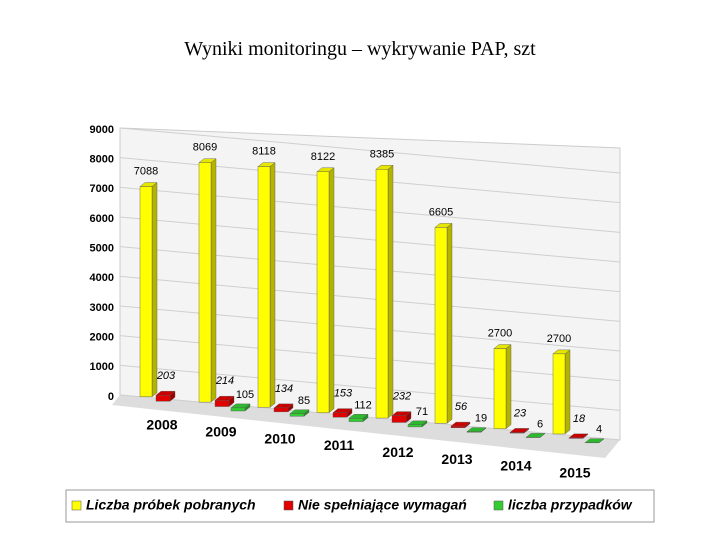  What do you see at coordinates (102, 308) in the screenshot?
I see `y-tick-label: 3000` at bounding box center [102, 308].